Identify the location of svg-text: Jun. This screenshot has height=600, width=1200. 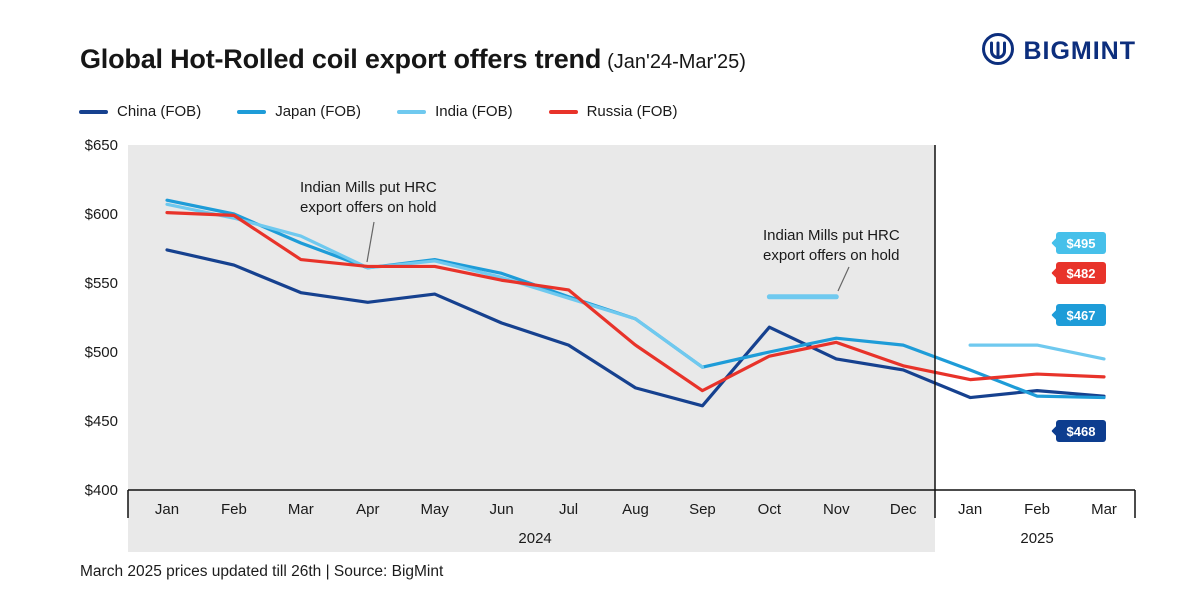
(502, 509).